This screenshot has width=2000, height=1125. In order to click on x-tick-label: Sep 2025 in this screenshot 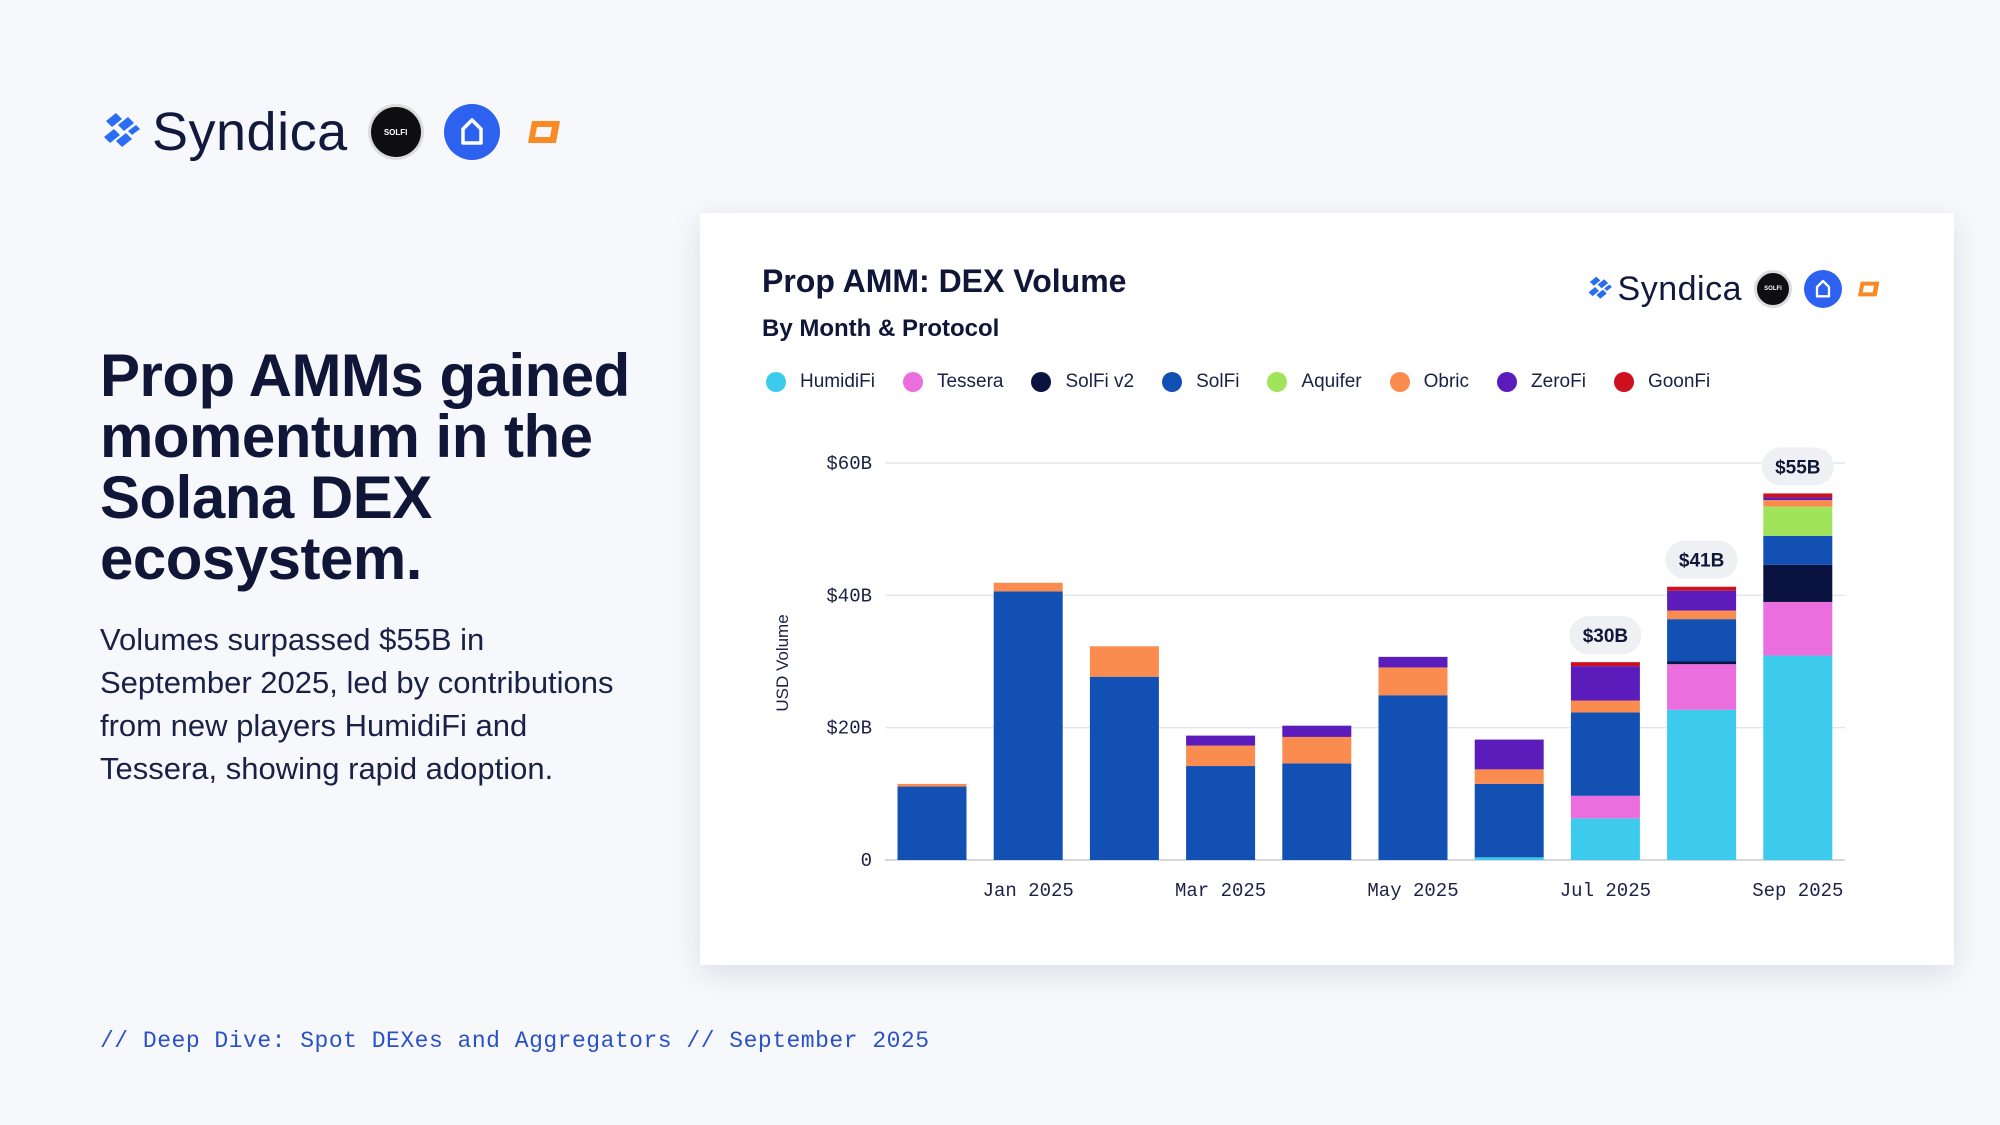, I will do `click(1797, 891)`.